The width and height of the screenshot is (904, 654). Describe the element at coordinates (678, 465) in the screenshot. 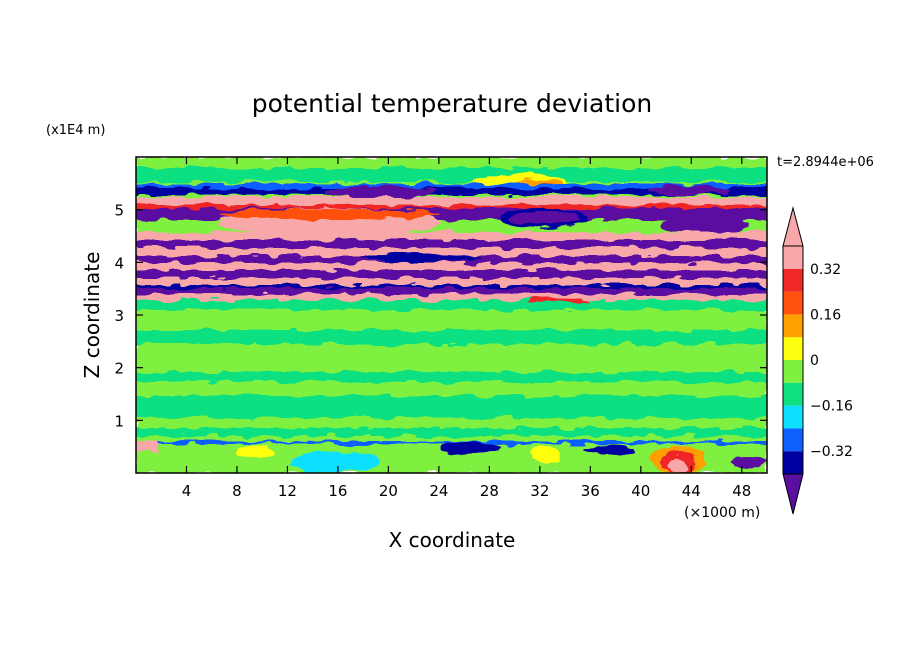

I see `blob-bottom-pink` at that location.